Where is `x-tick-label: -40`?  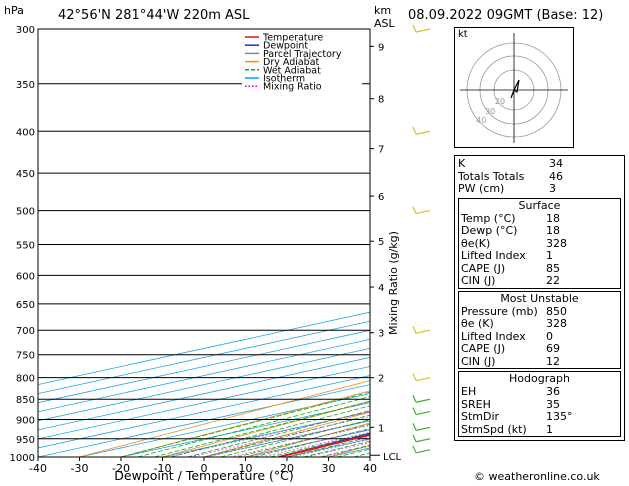
x-tick-label: -40 is located at coordinates (38, 468).